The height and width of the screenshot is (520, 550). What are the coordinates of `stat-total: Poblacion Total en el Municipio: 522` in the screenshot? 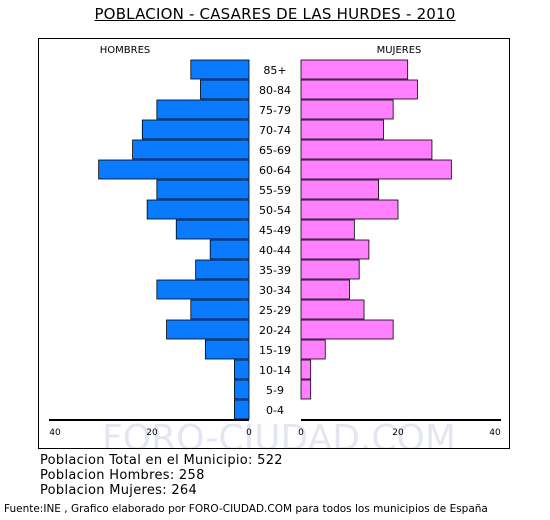 It's located at (161, 460).